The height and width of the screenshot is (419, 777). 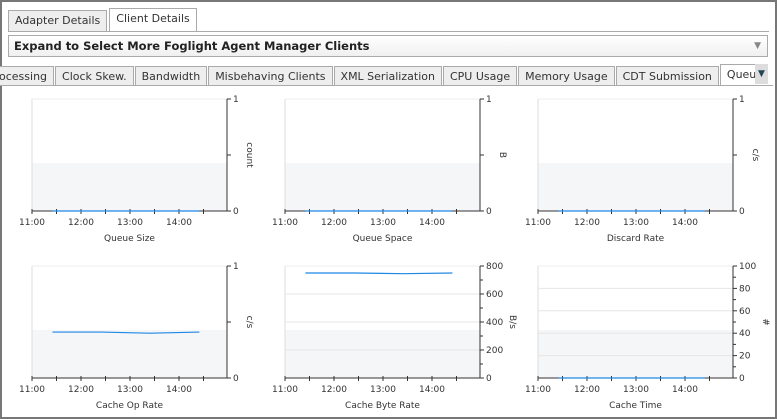 What do you see at coordinates (383, 239) in the screenshot?
I see `chart-title: Queue Space` at bounding box center [383, 239].